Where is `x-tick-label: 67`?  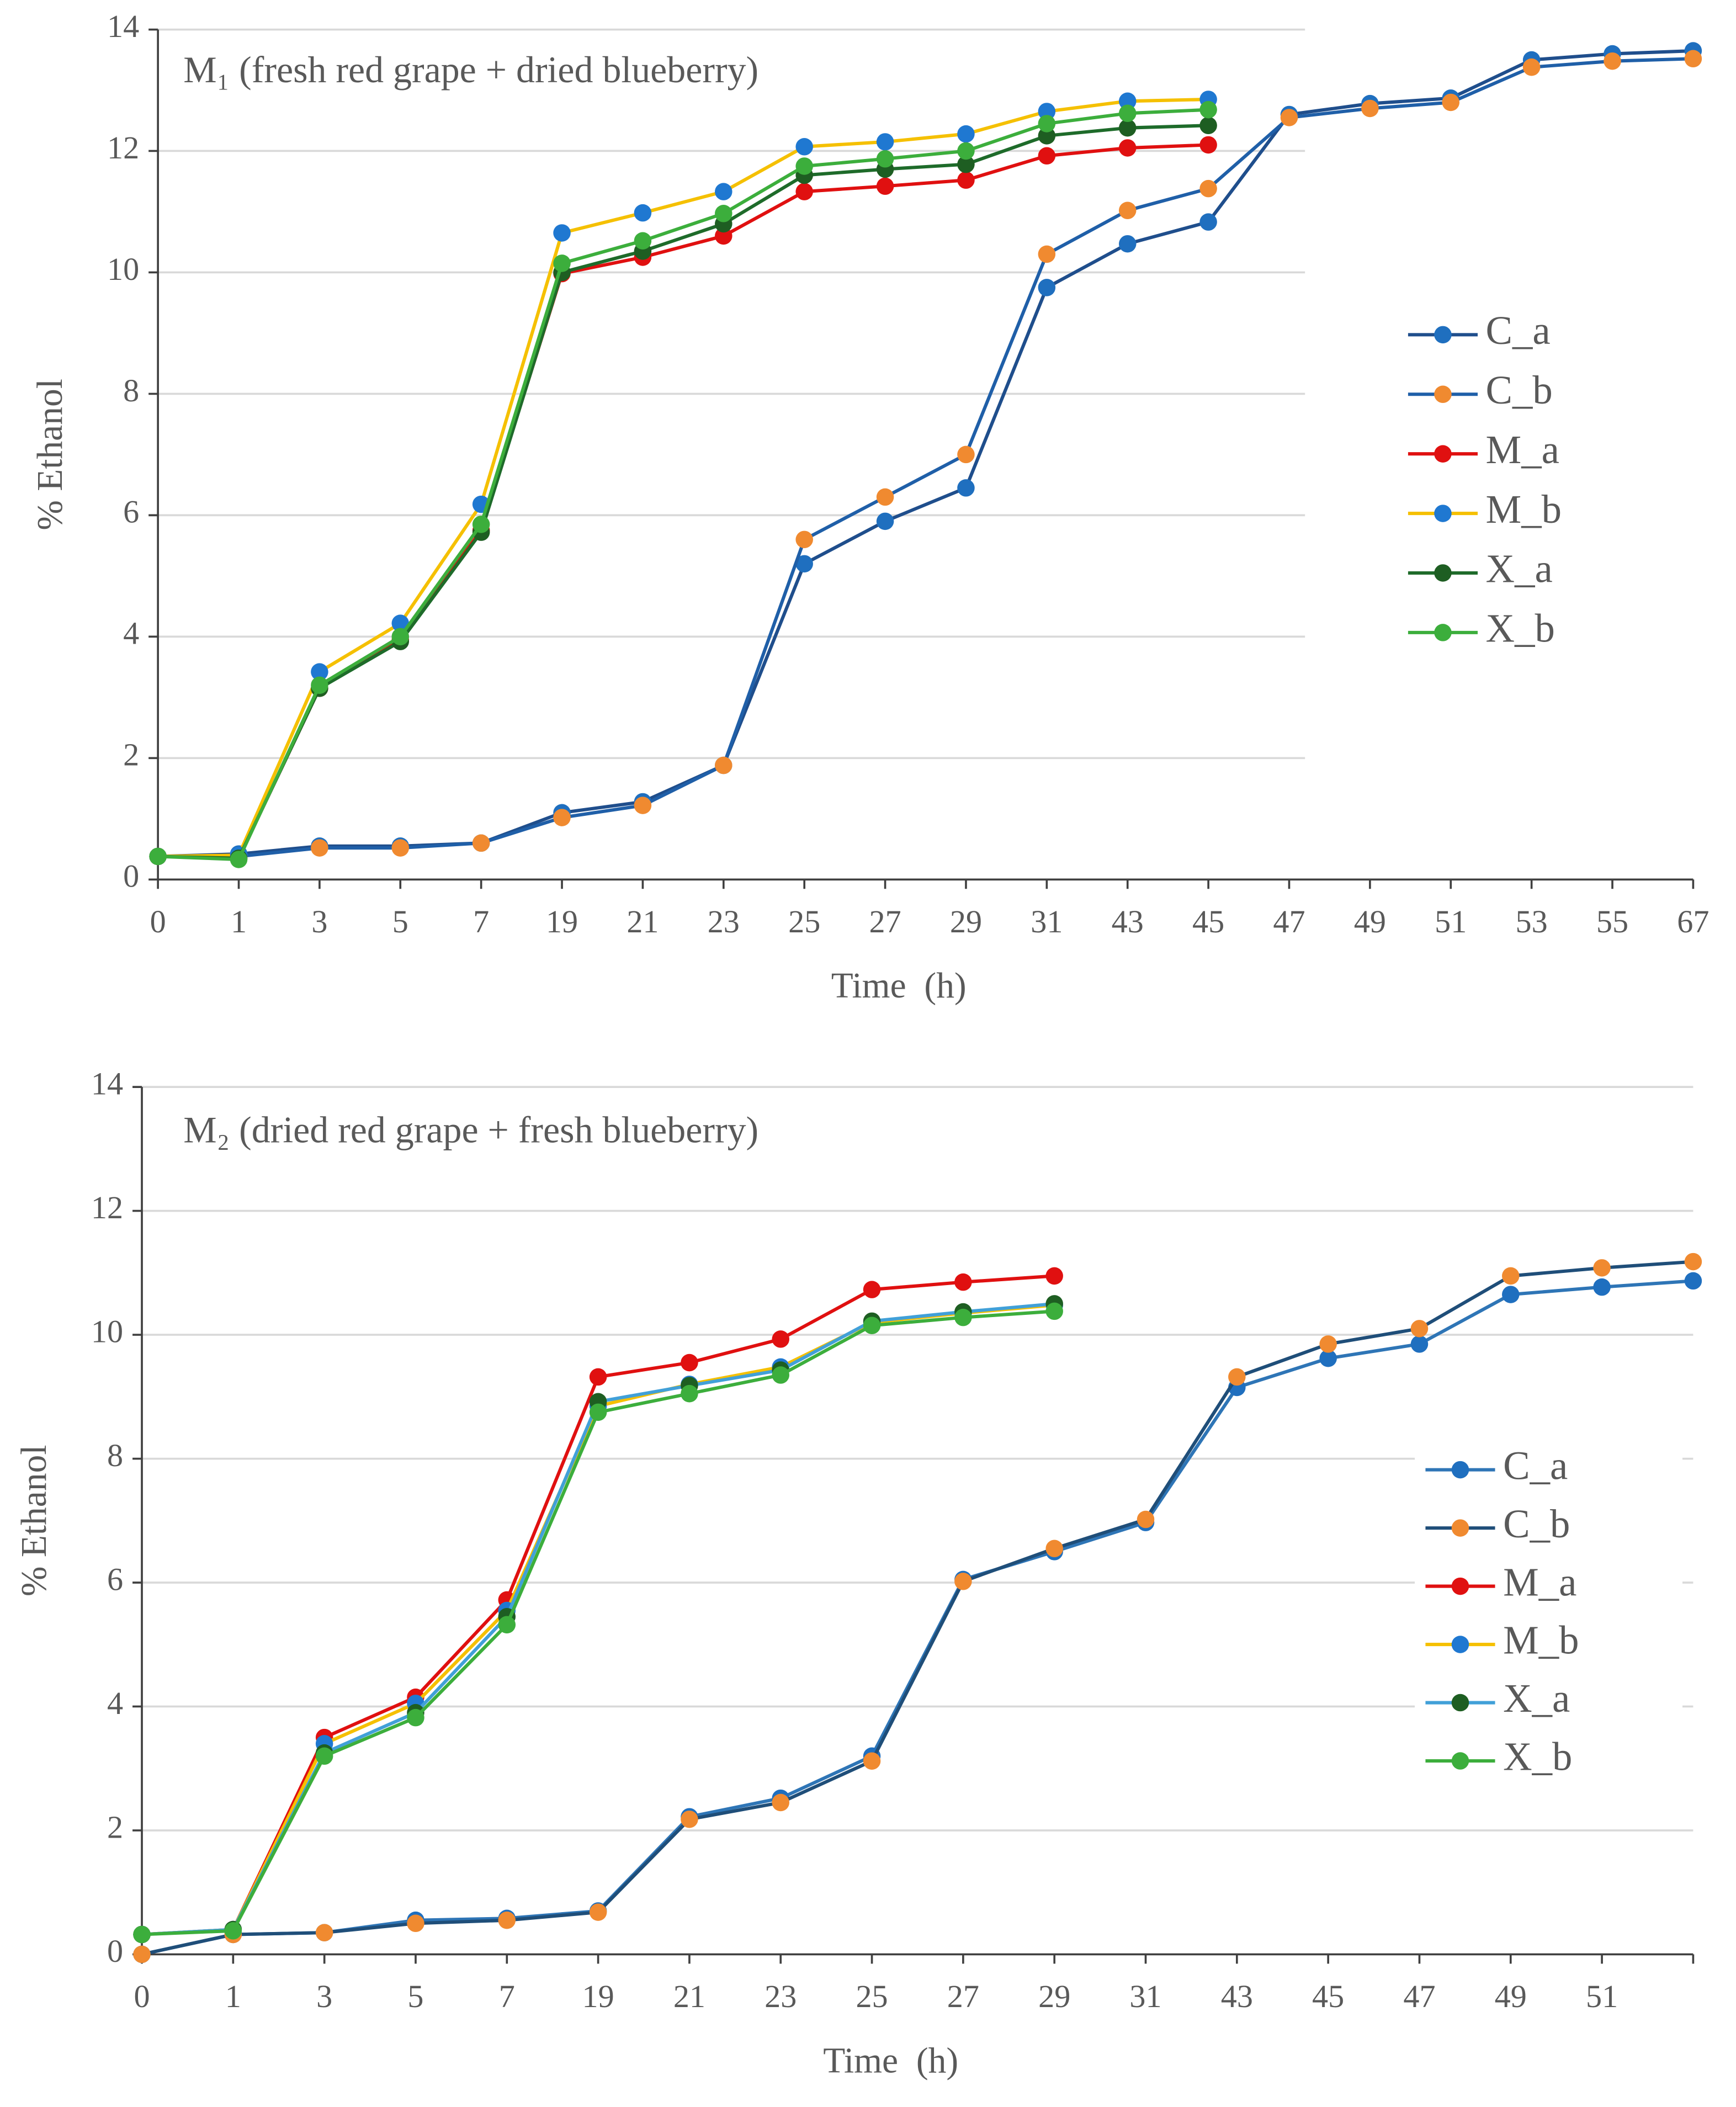 x-tick-label: 67 is located at coordinates (1693, 922).